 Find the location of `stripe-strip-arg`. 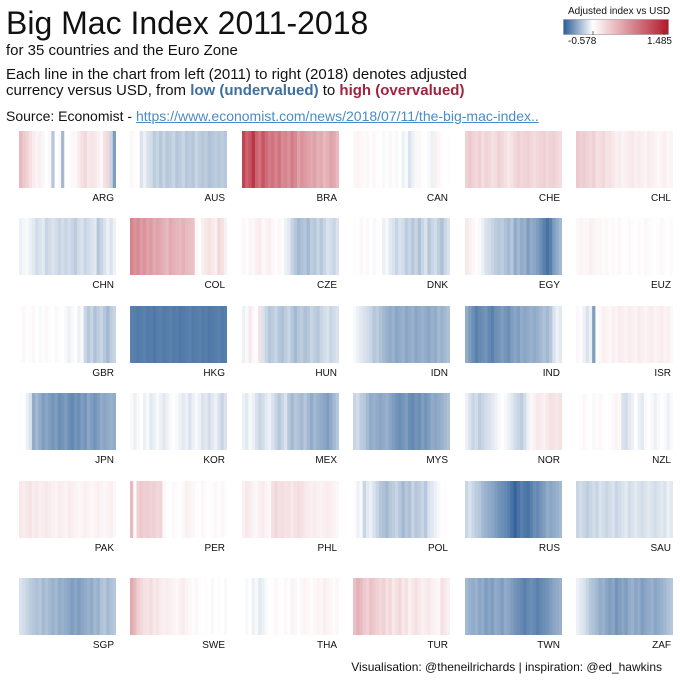

stripe-strip-arg is located at coordinates (67, 159).